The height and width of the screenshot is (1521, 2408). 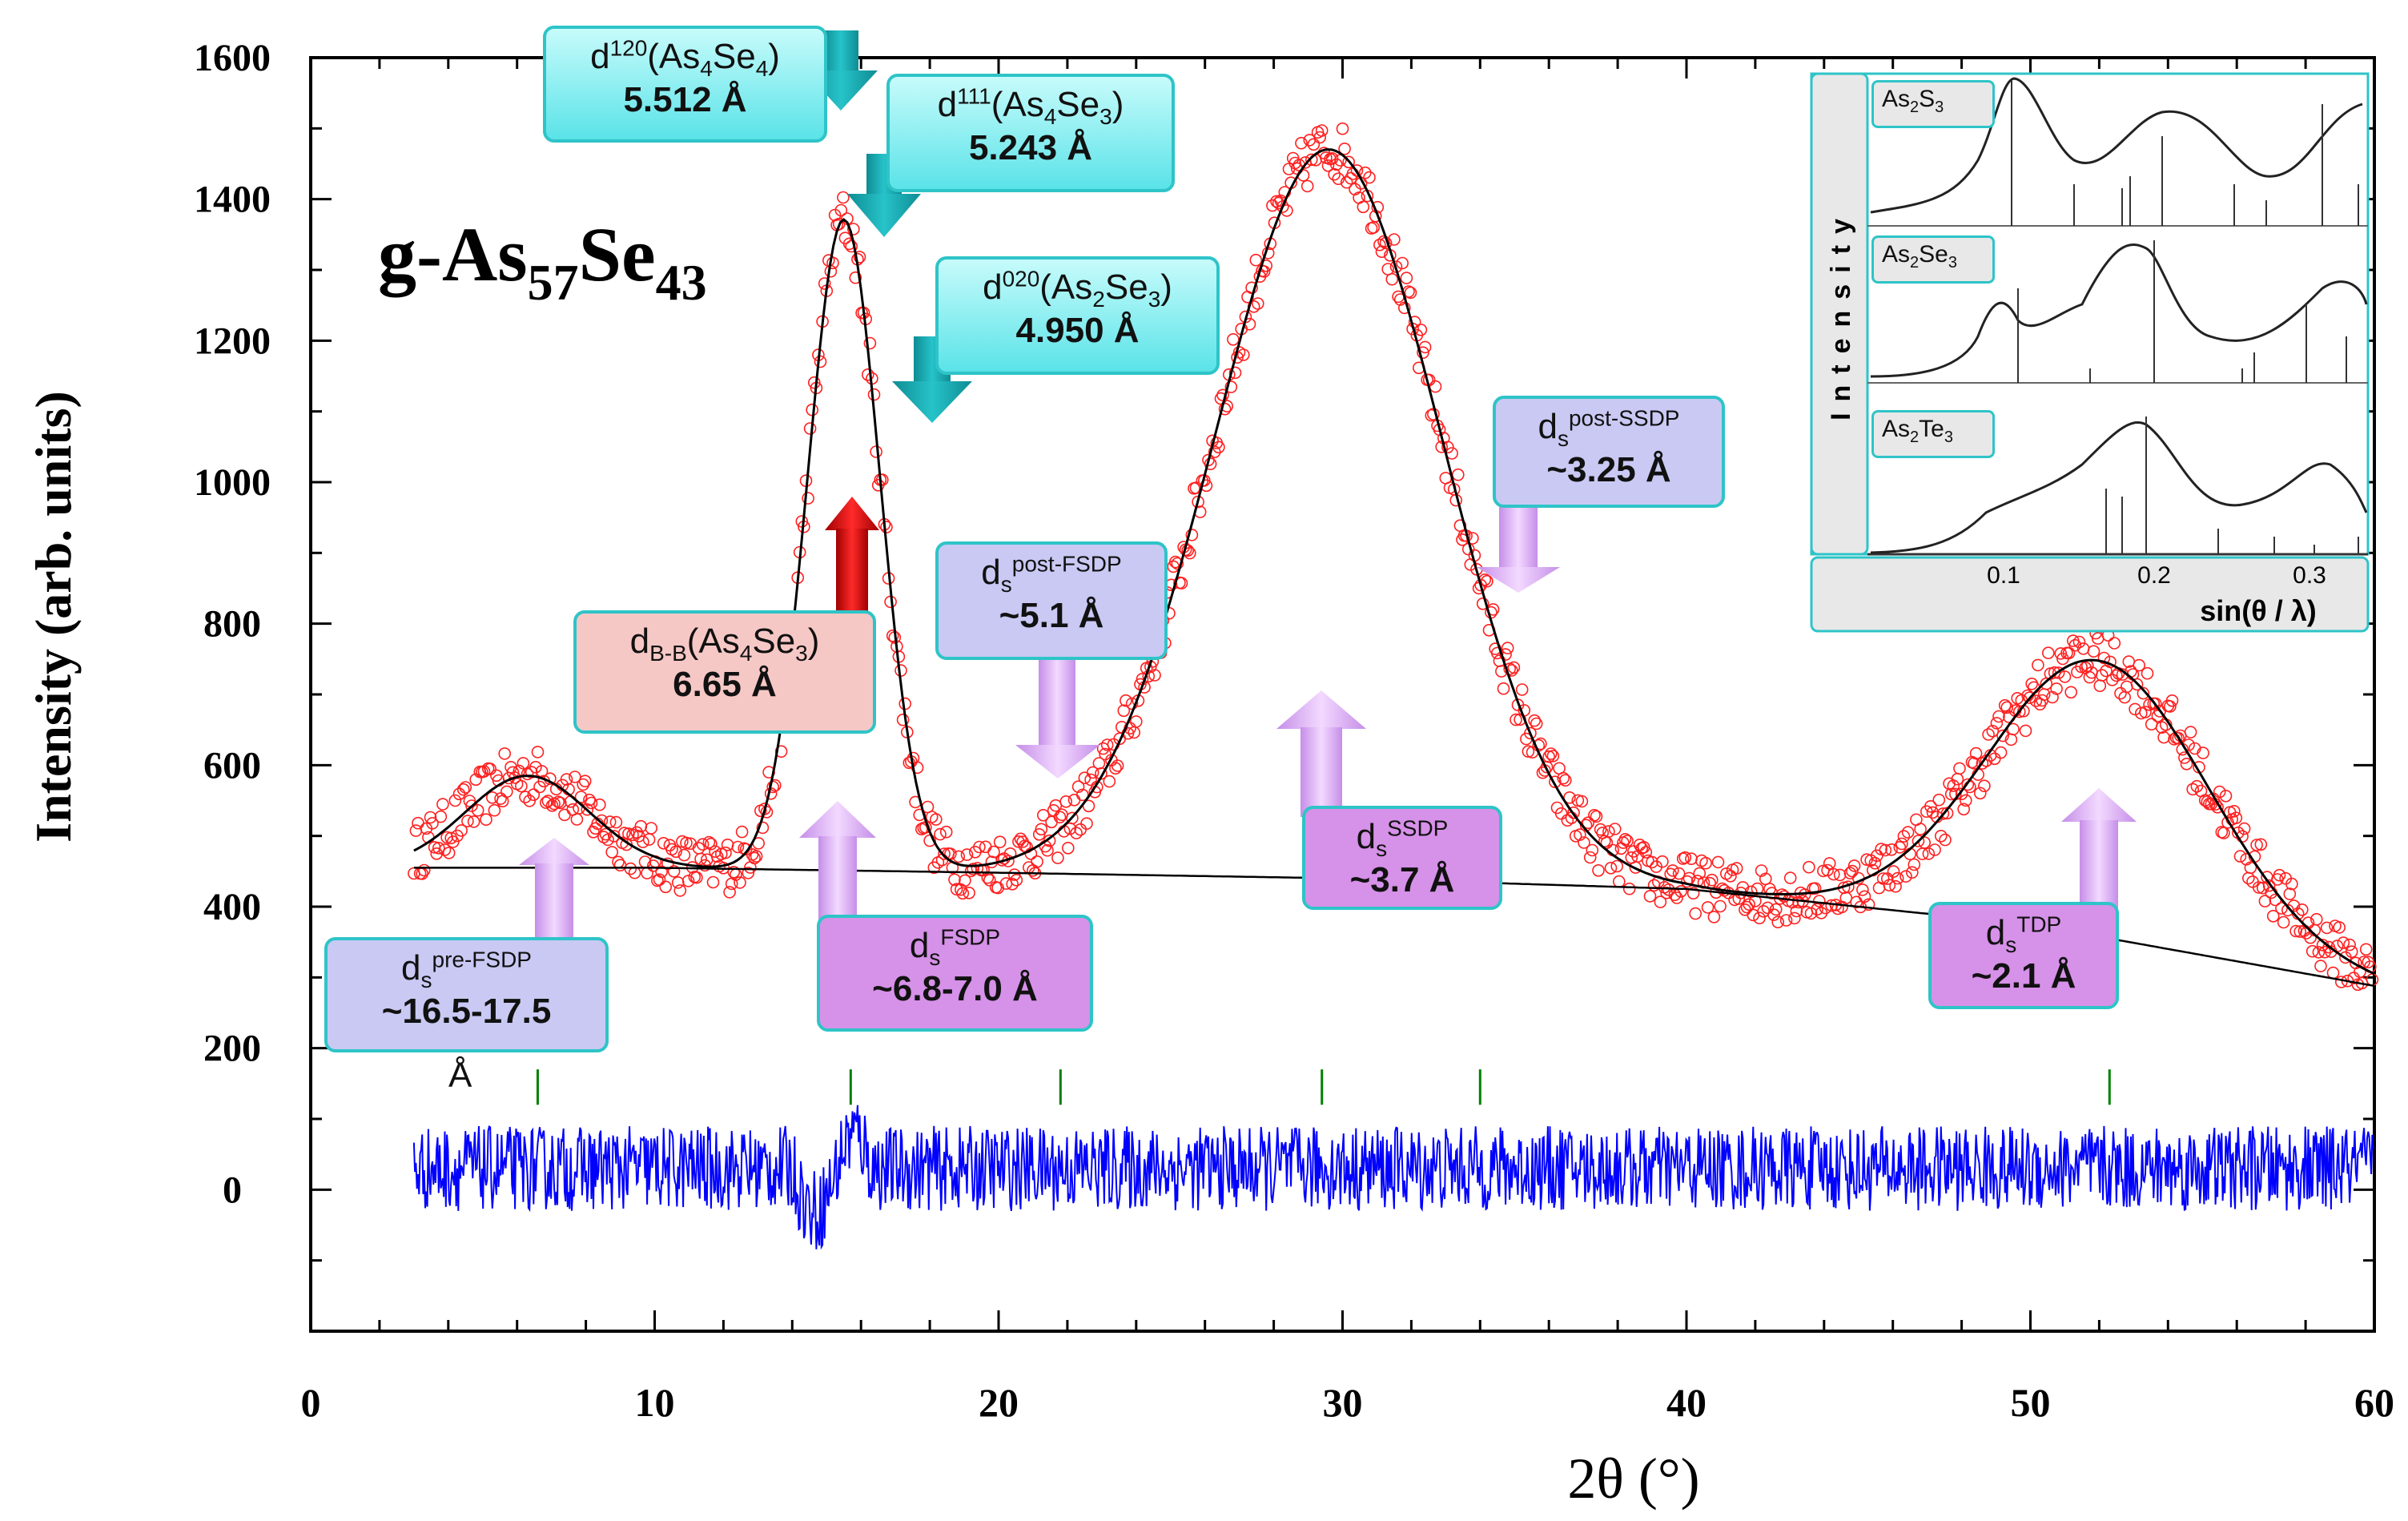 What do you see at coordinates (554, 894) in the screenshot?
I see `arrow-pre-fsdp` at bounding box center [554, 894].